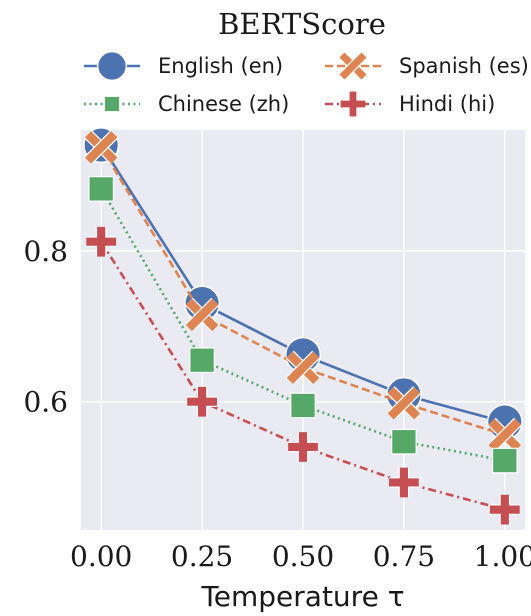  I want to click on y-tick-label: 0.8, so click(45, 251).